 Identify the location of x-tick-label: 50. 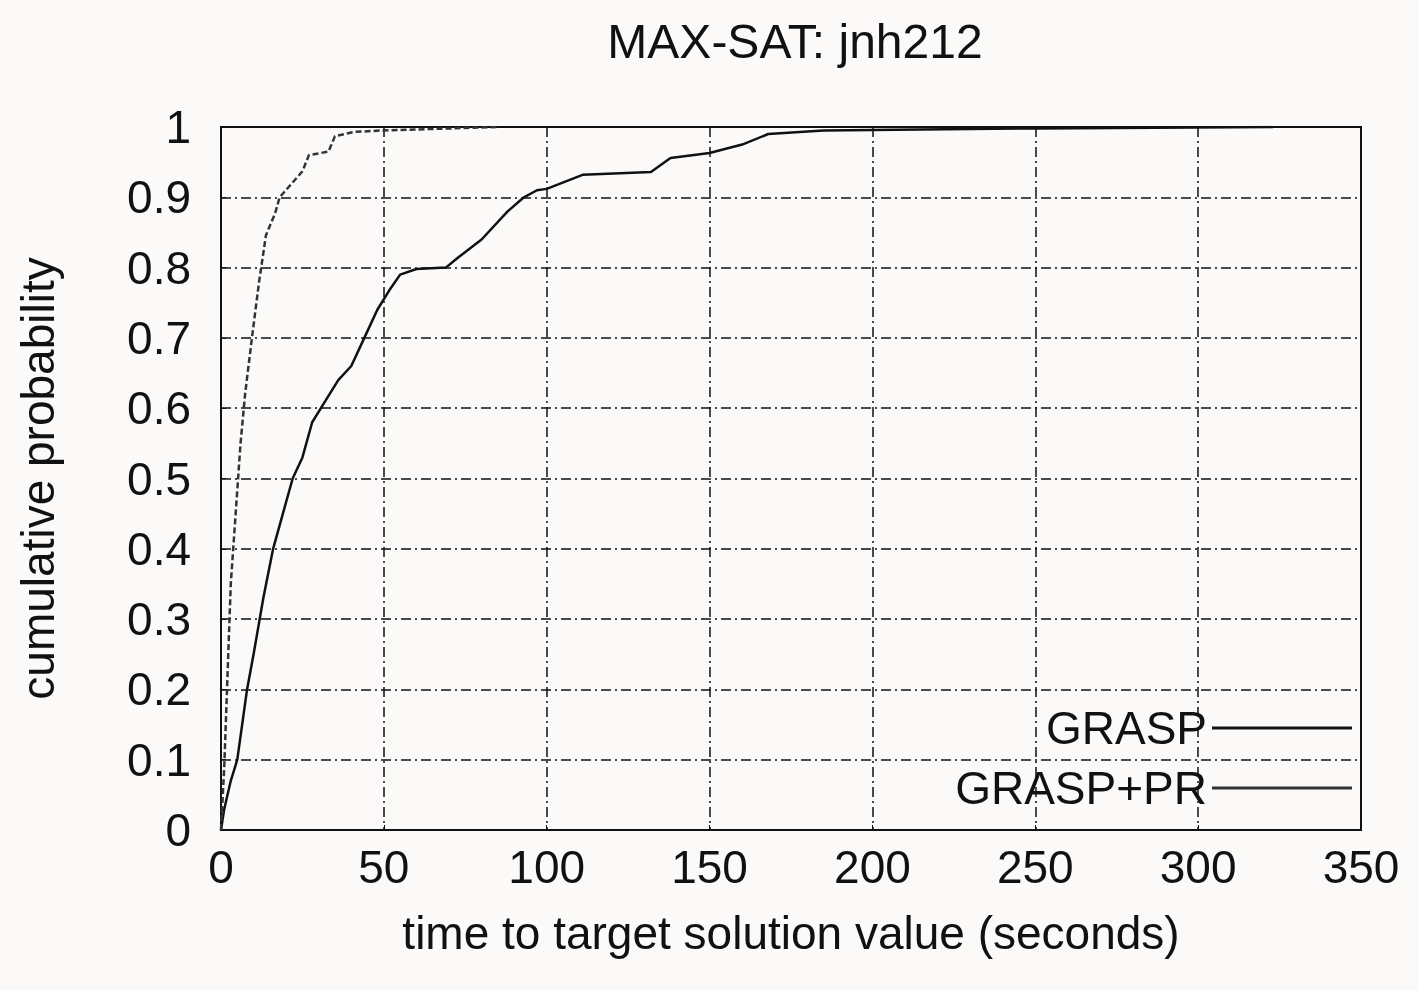
(384, 867).